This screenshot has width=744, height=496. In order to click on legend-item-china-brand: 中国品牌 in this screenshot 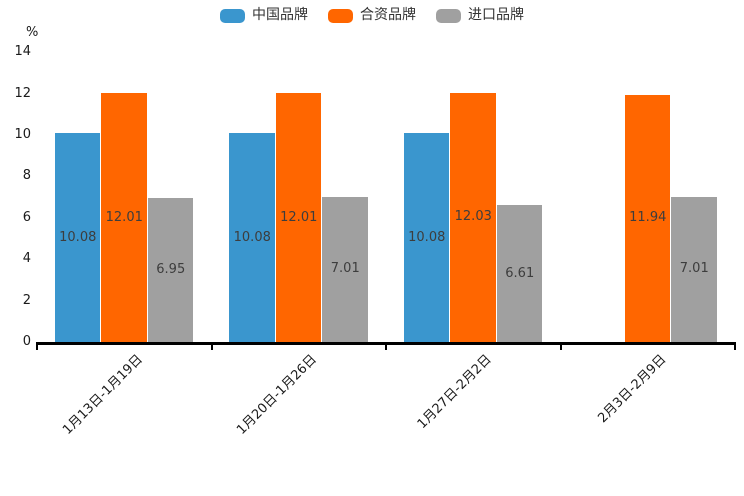, I will do `click(264, 15)`.